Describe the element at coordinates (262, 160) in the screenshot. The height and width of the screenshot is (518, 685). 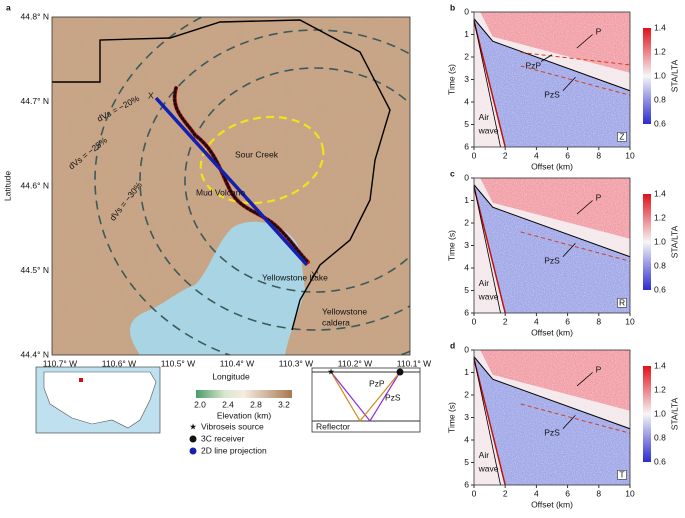
I see `resurgent-dome` at that location.